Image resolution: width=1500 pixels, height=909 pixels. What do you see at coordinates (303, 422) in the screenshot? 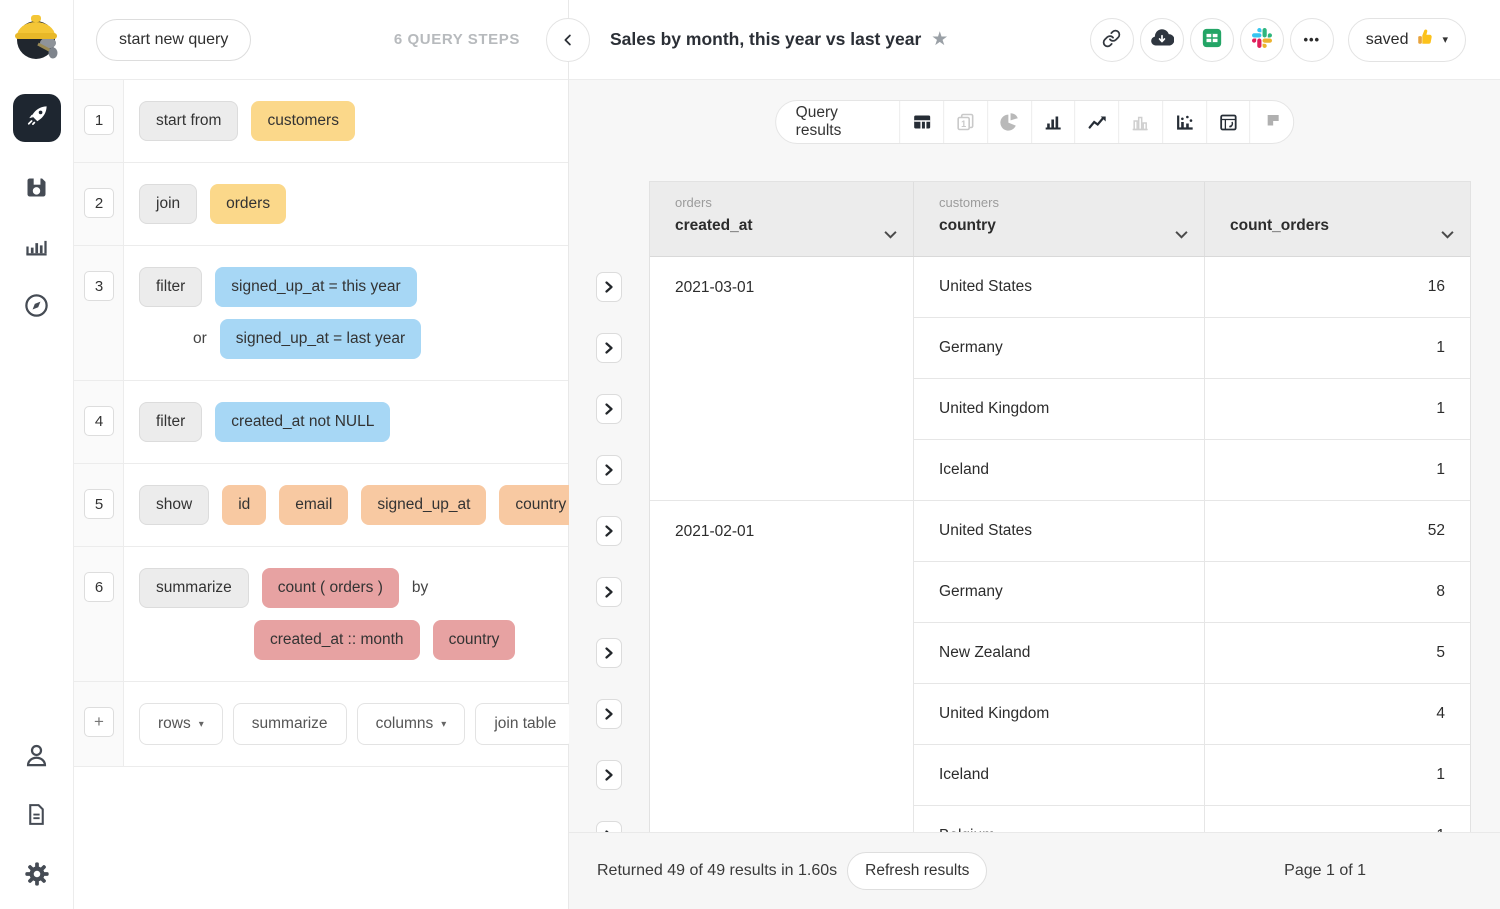
I see `filter-condition-chip: created_at not NULL` at bounding box center [303, 422].